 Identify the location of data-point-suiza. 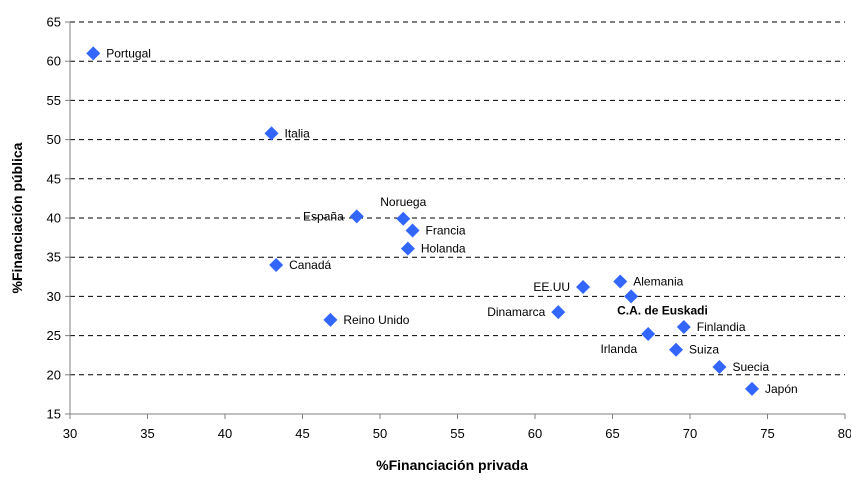
(676, 349).